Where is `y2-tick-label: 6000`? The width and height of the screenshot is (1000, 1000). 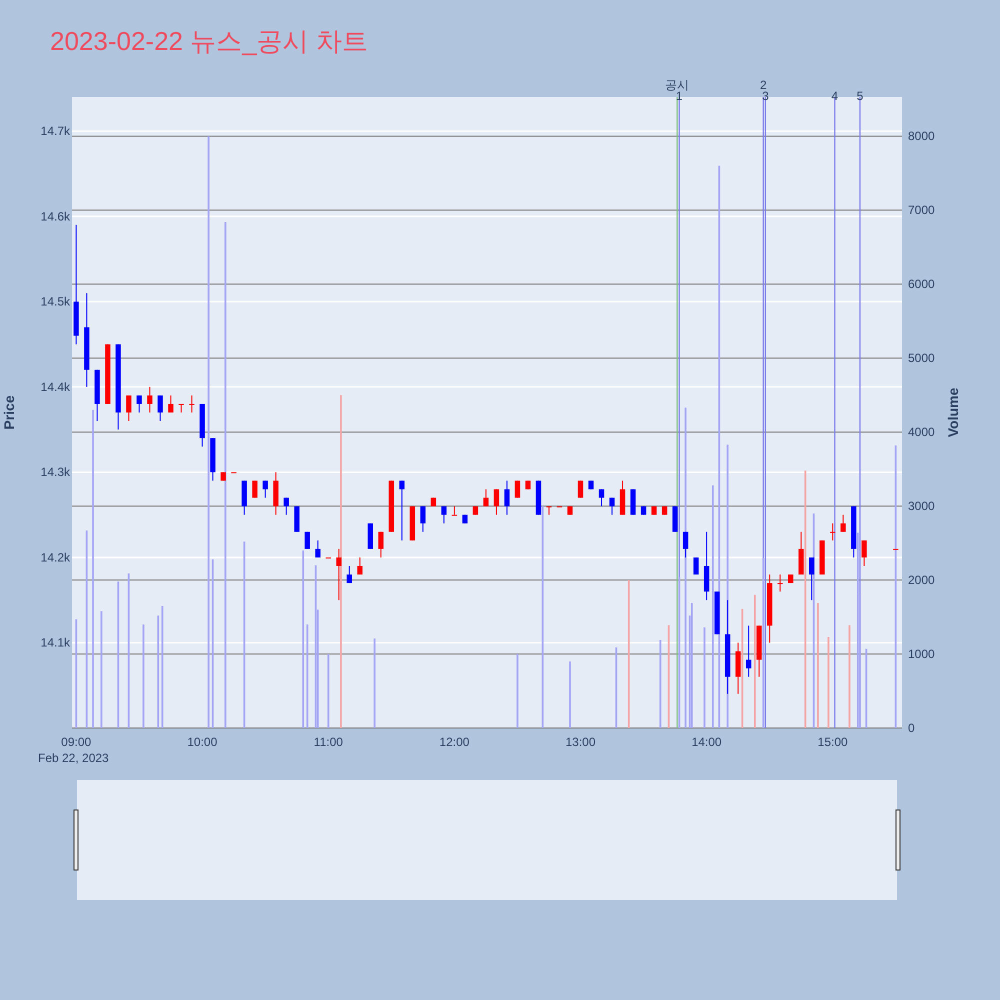
y2-tick-label: 6000 is located at coordinates (922, 284).